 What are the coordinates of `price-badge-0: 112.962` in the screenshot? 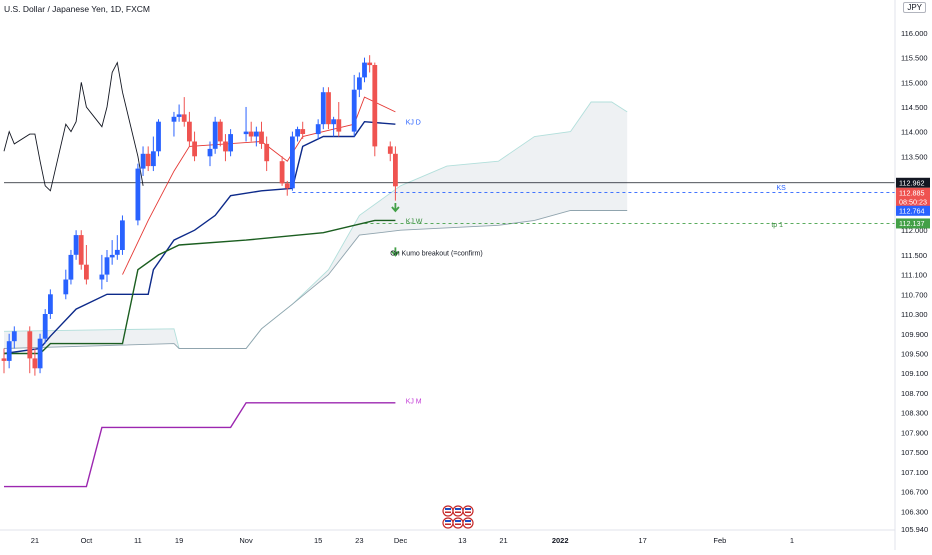 It's located at (911, 182).